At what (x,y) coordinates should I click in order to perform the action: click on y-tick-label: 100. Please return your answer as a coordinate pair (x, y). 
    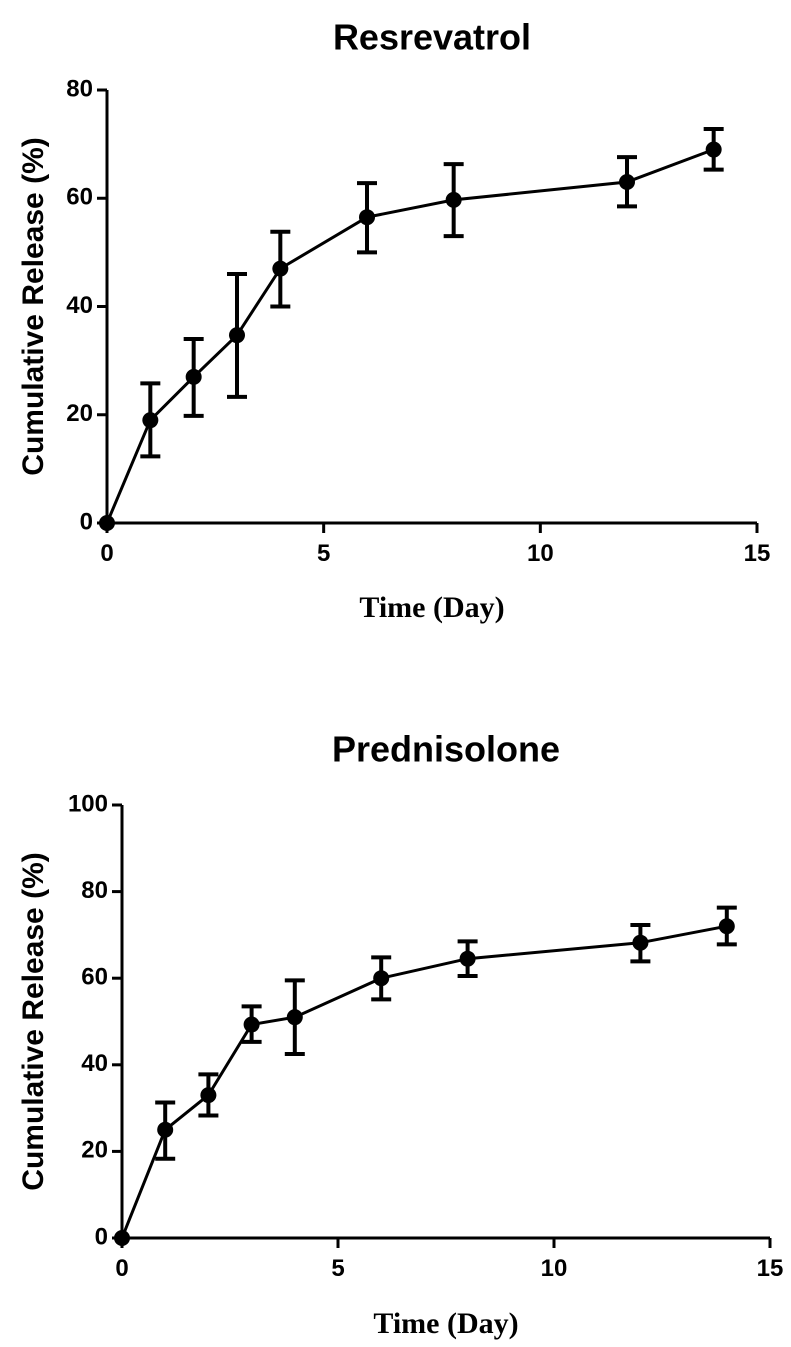
    Looking at the image, I should click on (88, 803).